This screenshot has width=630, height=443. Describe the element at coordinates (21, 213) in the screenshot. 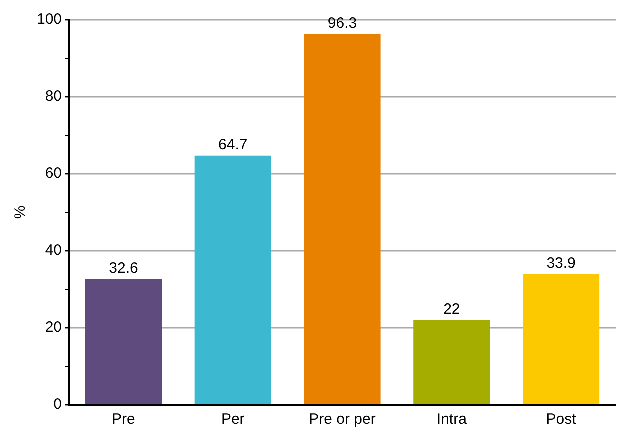

I see `y-axis-title: %` at that location.